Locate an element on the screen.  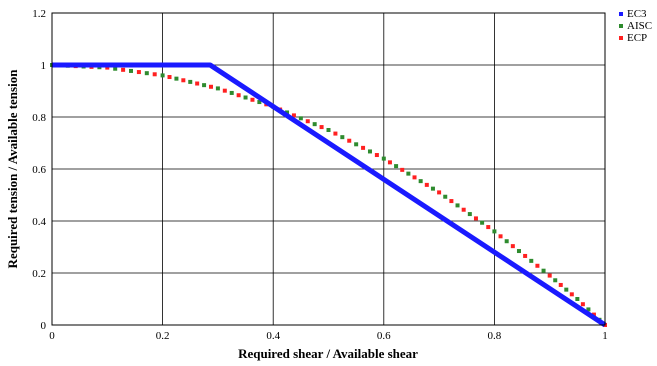
y-tick-label: 1 is located at coordinates (44, 66).